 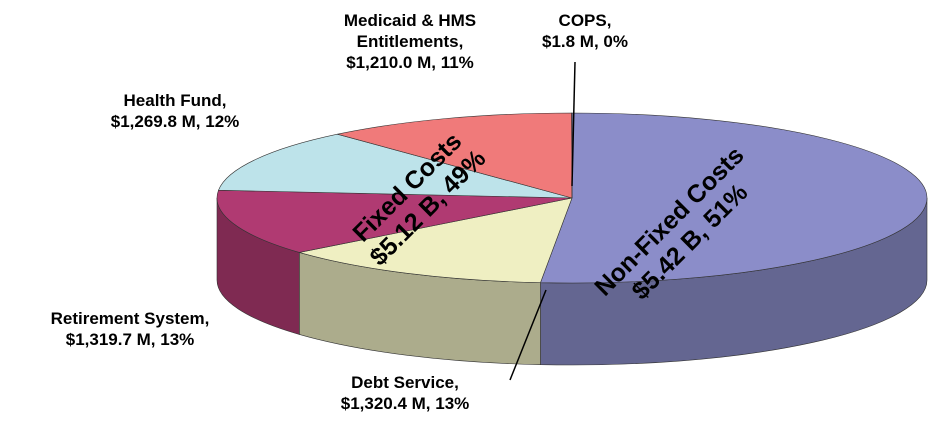 I want to click on slice-value: $1,319.7 M, 13%, so click(x=130, y=339).